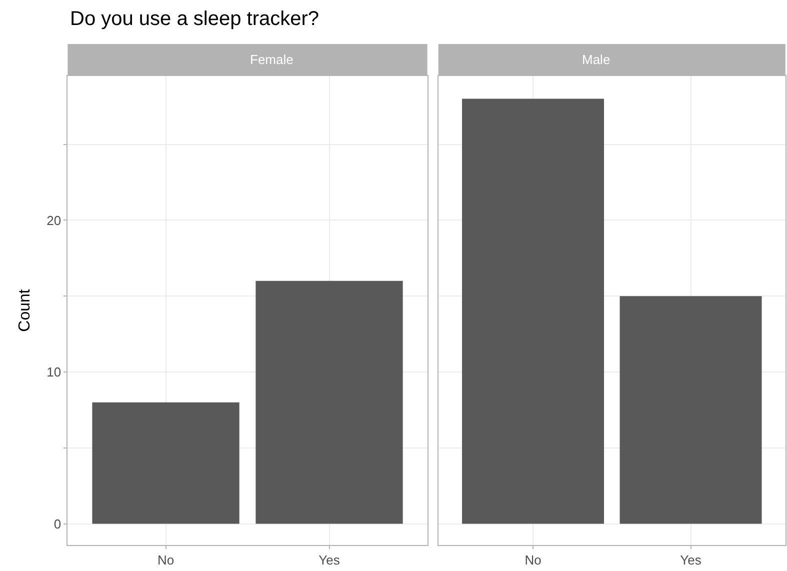 The image size is (787, 571). I want to click on y-tick-label: 10, so click(54, 372).